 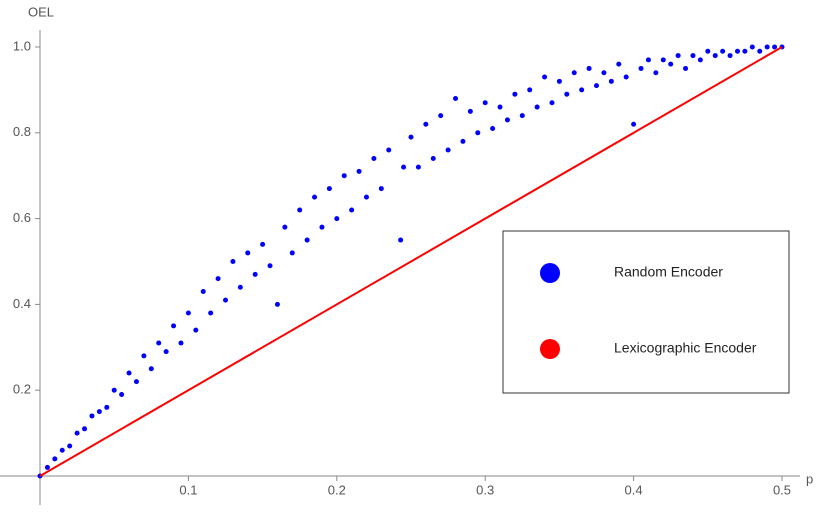 What do you see at coordinates (634, 489) in the screenshot?
I see `x-tick-label: 0.4` at bounding box center [634, 489].